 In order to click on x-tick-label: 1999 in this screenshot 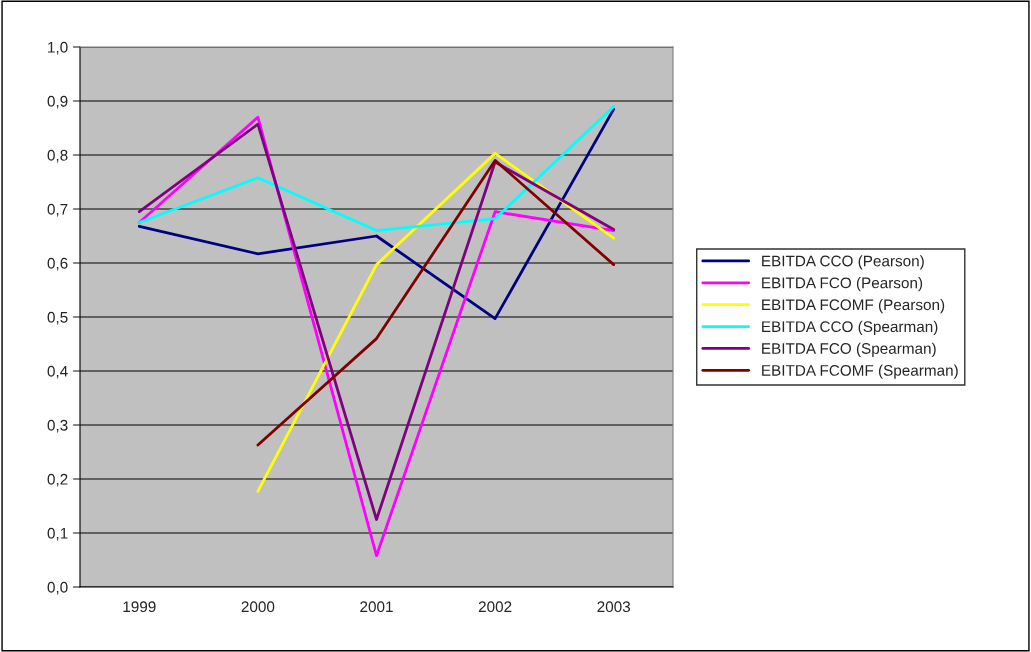, I will do `click(139, 607)`.